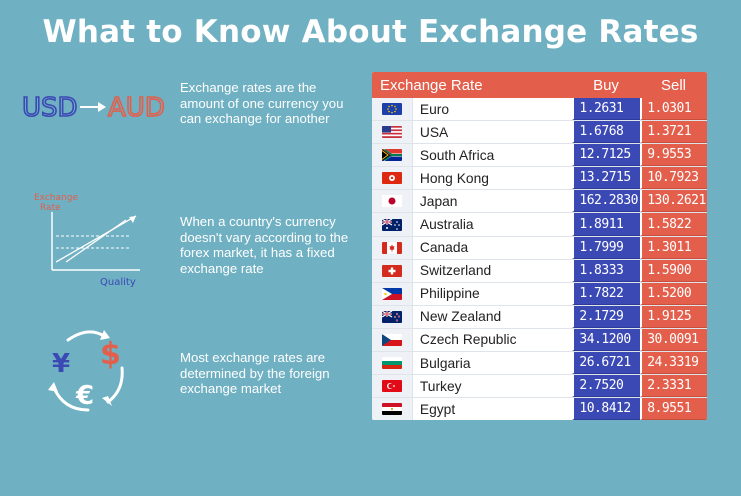  I want to click on switzerland-flag-icon, so click(391, 270).